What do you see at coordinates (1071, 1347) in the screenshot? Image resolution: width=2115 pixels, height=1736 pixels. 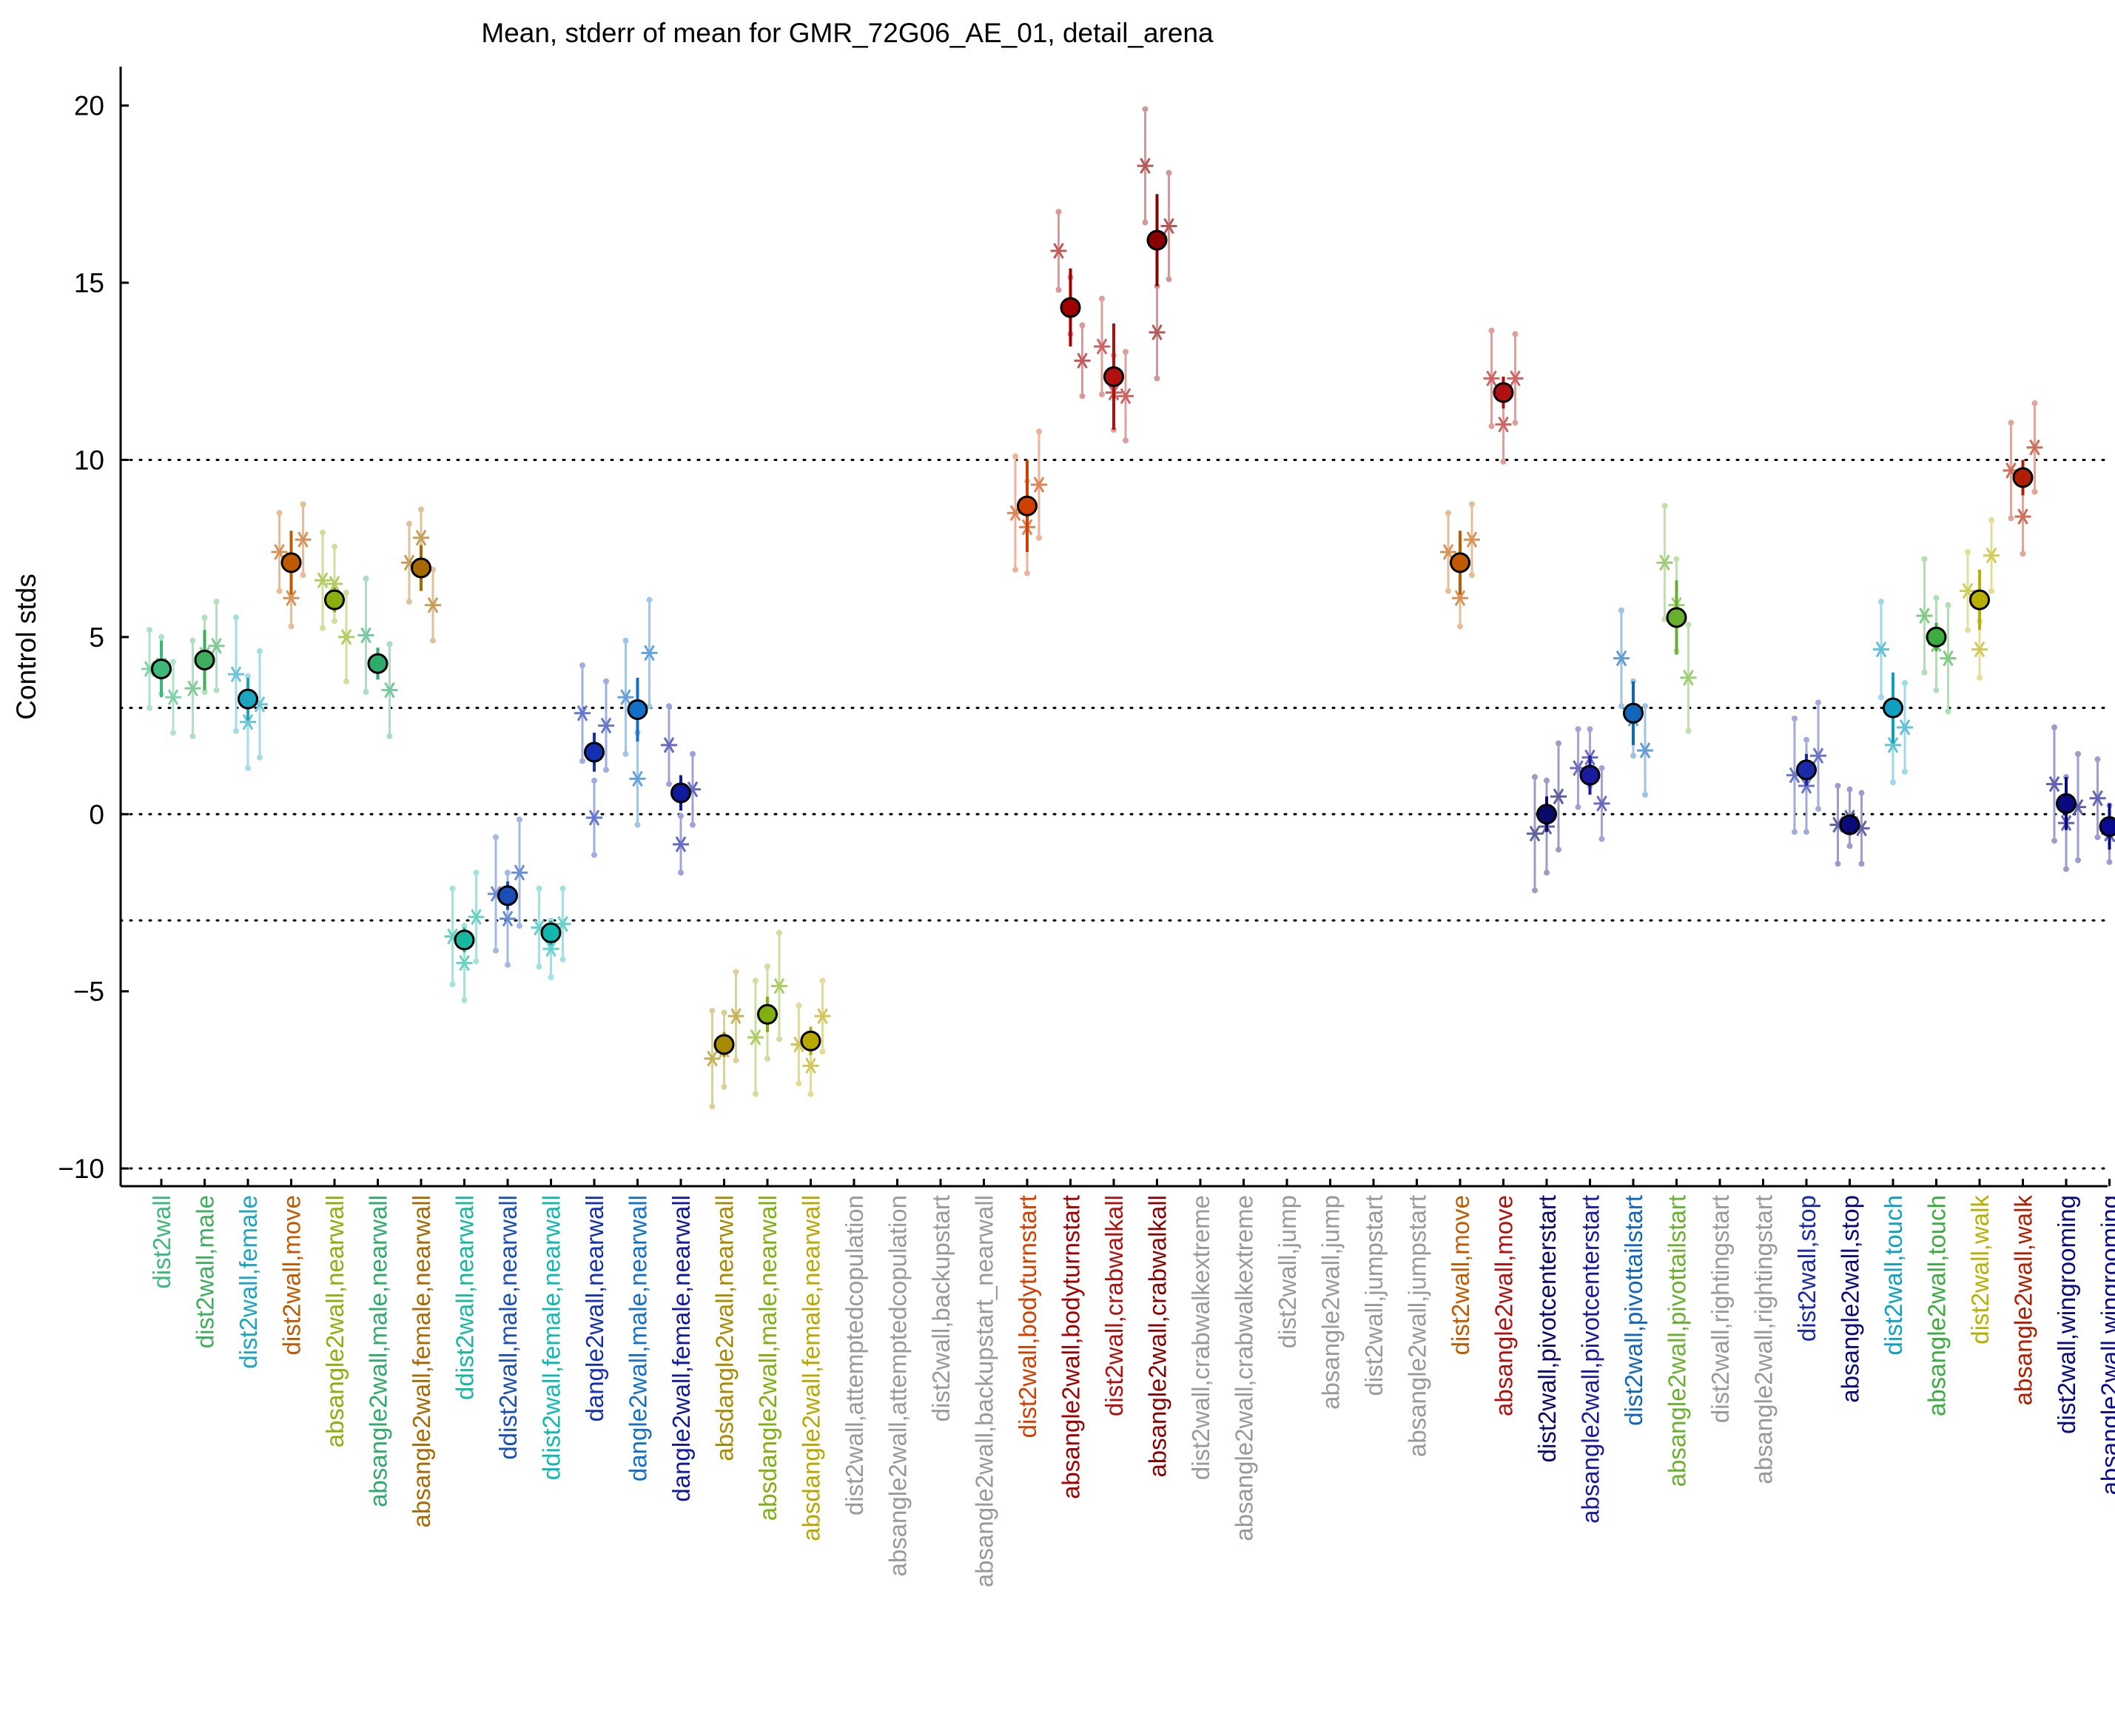 I see `x-tick-label: absangle2wall,bodyturnstart` at bounding box center [1071, 1347].